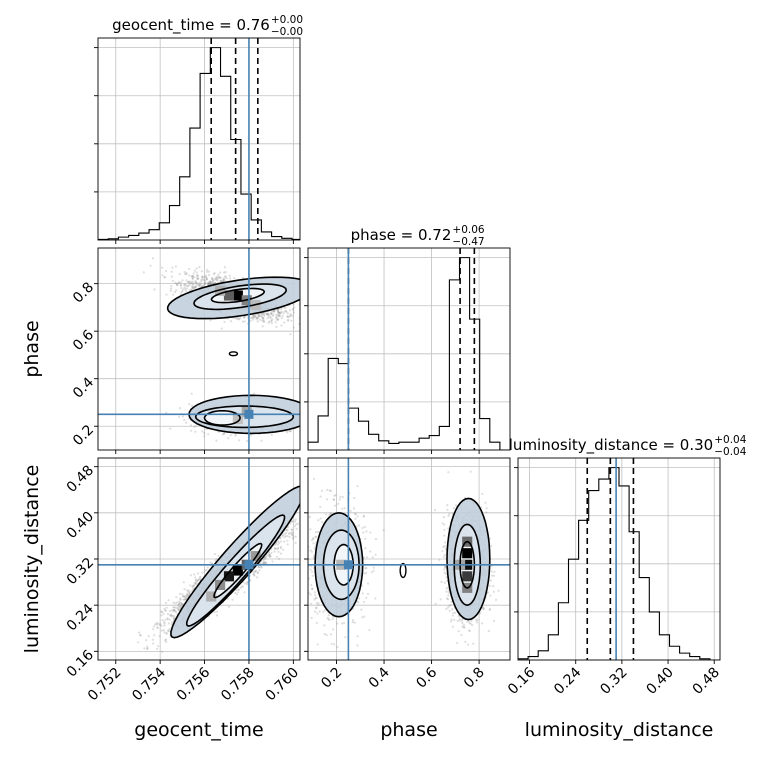  I want to click on phase_hist-title: phase = 0.72, so click(401, 235).